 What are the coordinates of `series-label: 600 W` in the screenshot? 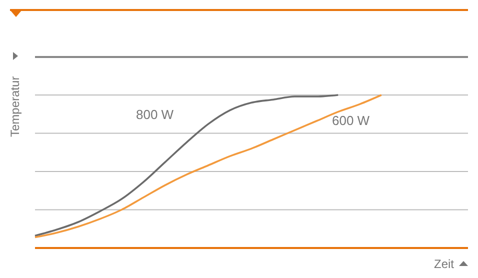 It's located at (351, 120).